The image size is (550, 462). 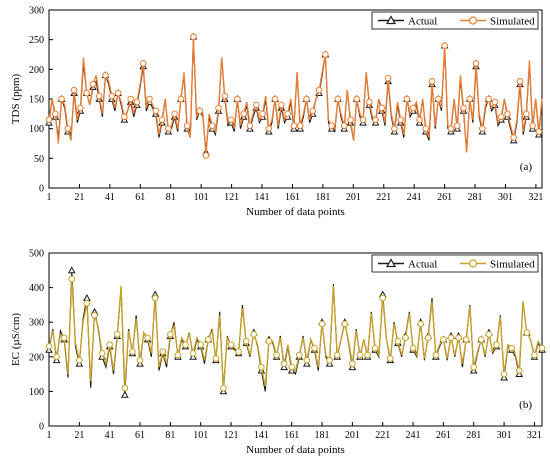 I want to click on x-tick-label: 301, so click(x=504, y=435).